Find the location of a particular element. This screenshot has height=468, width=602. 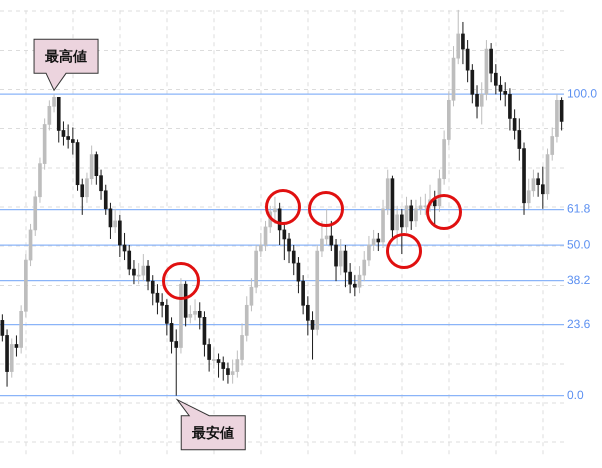

y-tick-label: 100.0 is located at coordinates (582, 93).